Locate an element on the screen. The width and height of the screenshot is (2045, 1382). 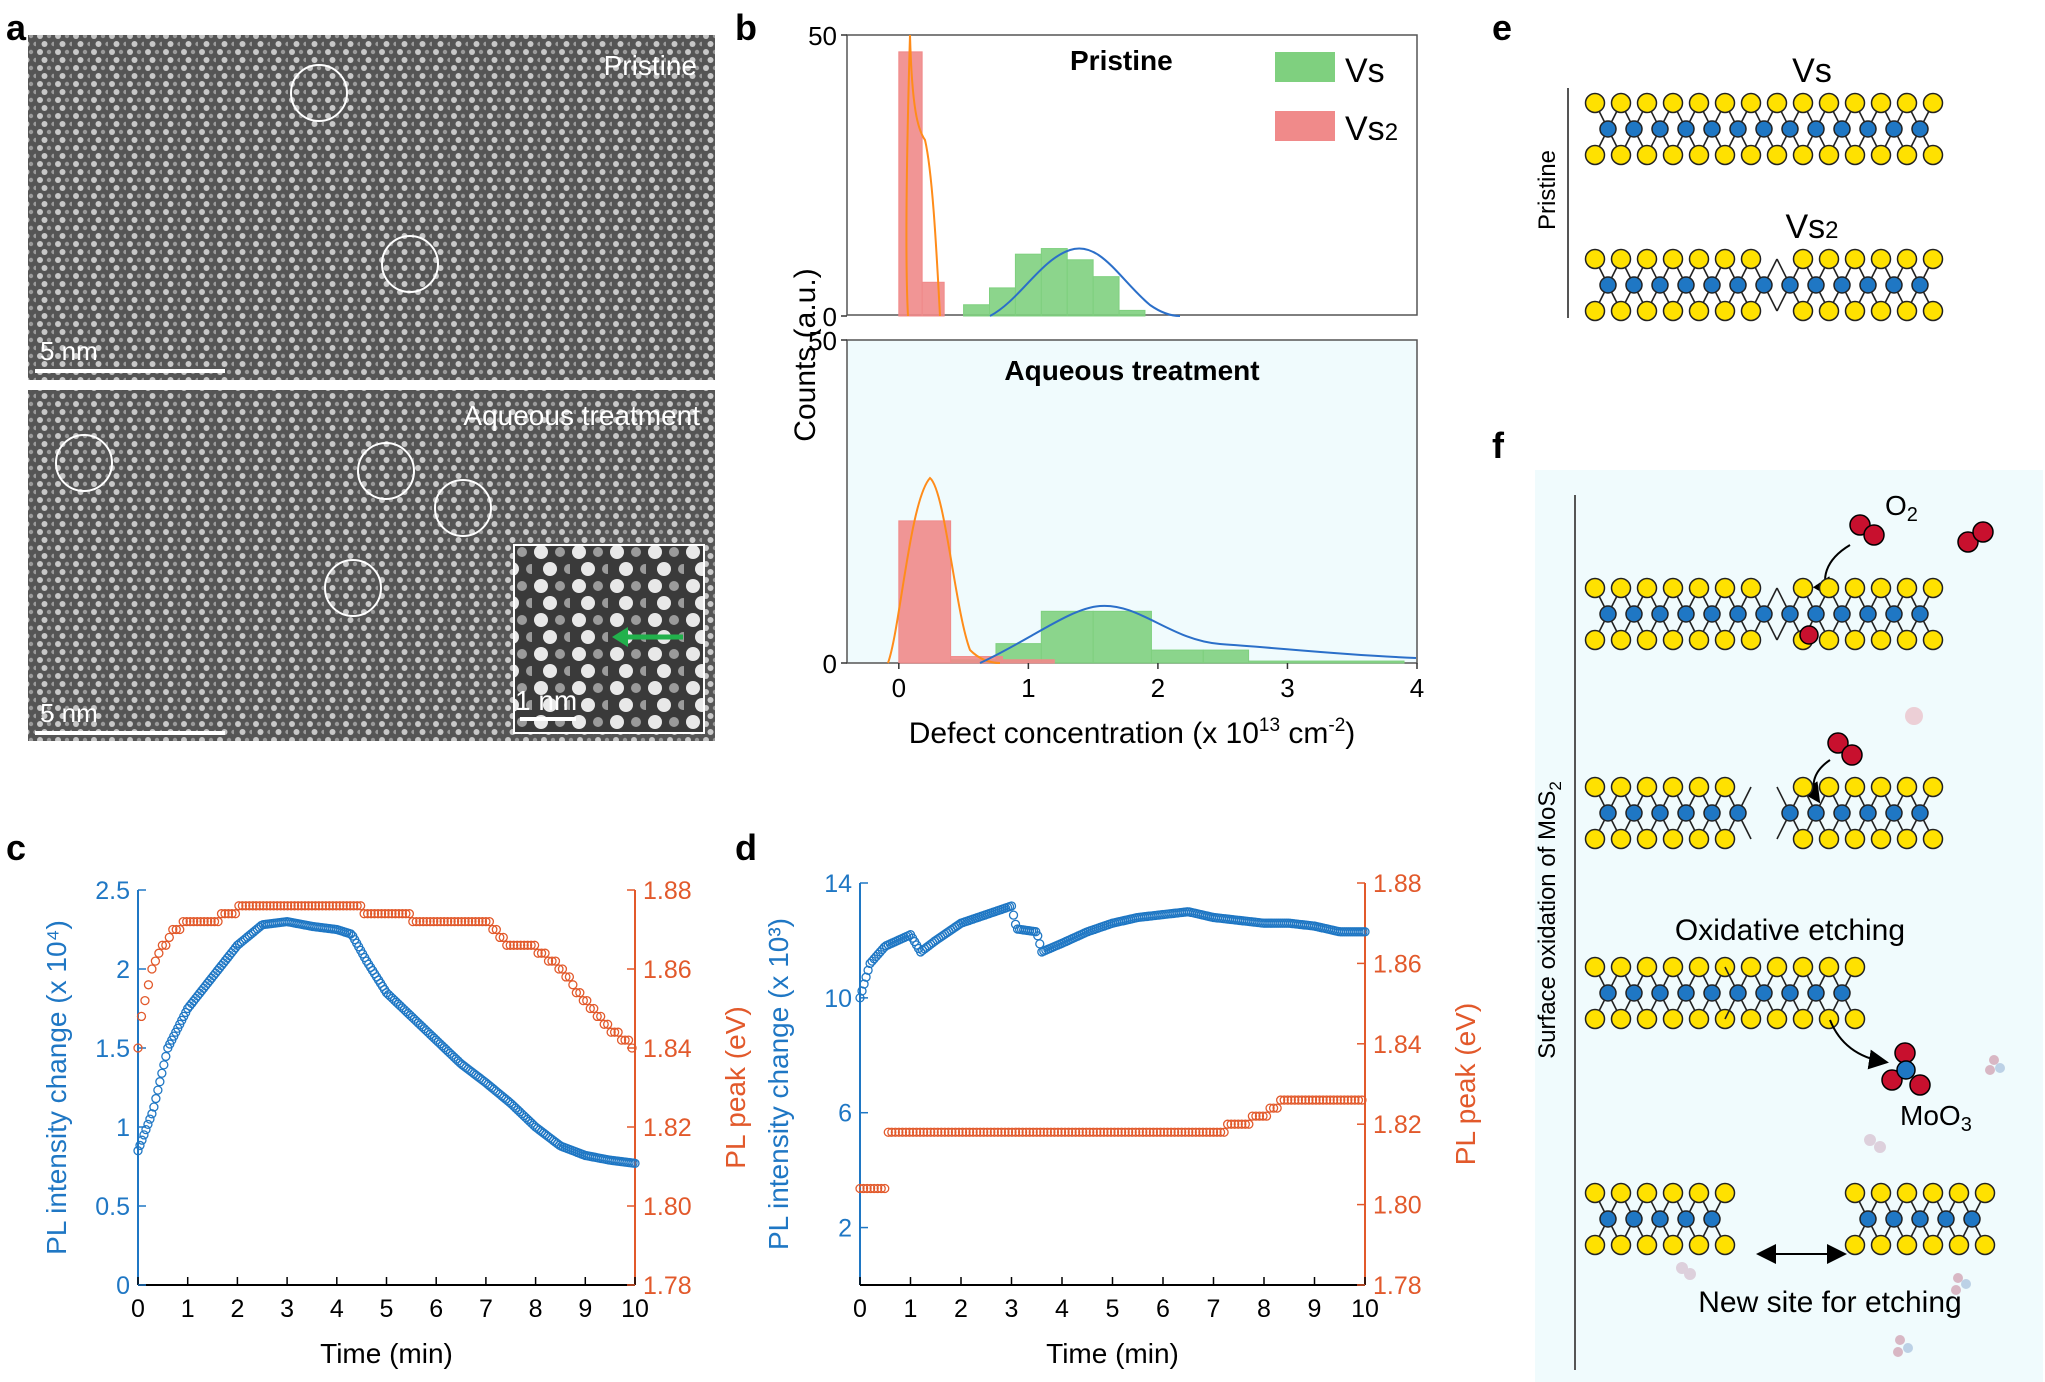
moo3-label: MoO3 is located at coordinates (1936, 1118).